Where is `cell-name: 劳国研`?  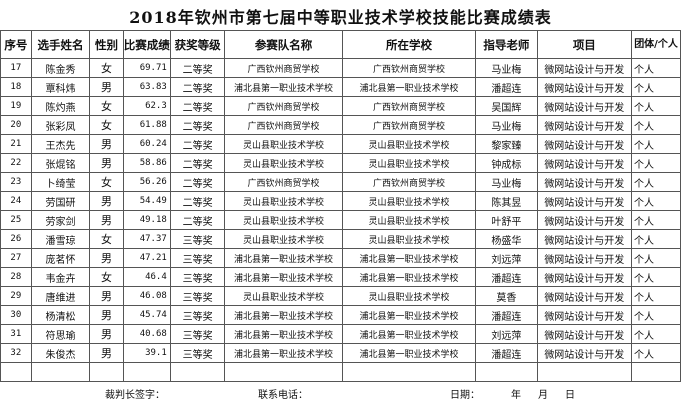 cell-name: 劳国研 is located at coordinates (60, 201).